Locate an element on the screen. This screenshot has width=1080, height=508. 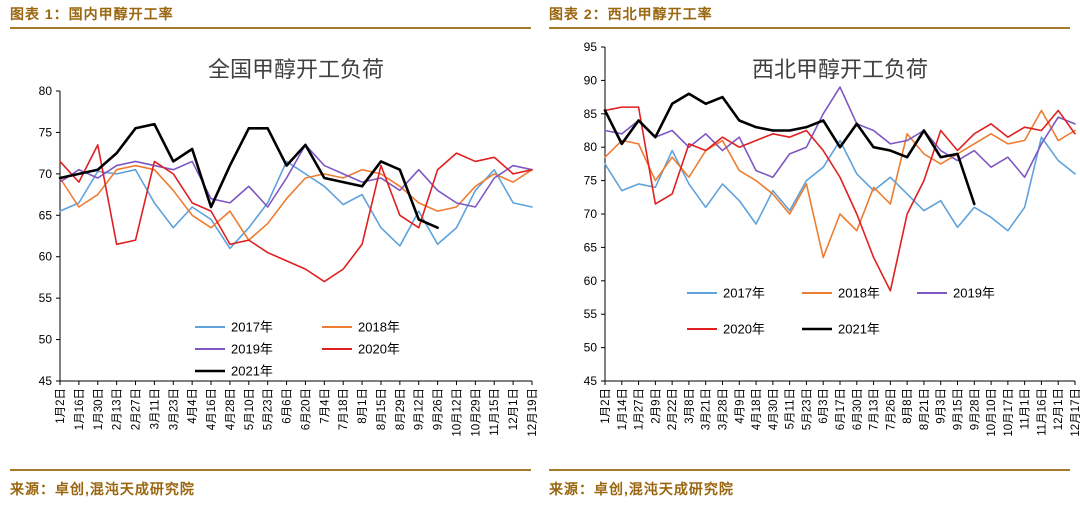
svg-text: 1月30日 is located at coordinates (99, 409).